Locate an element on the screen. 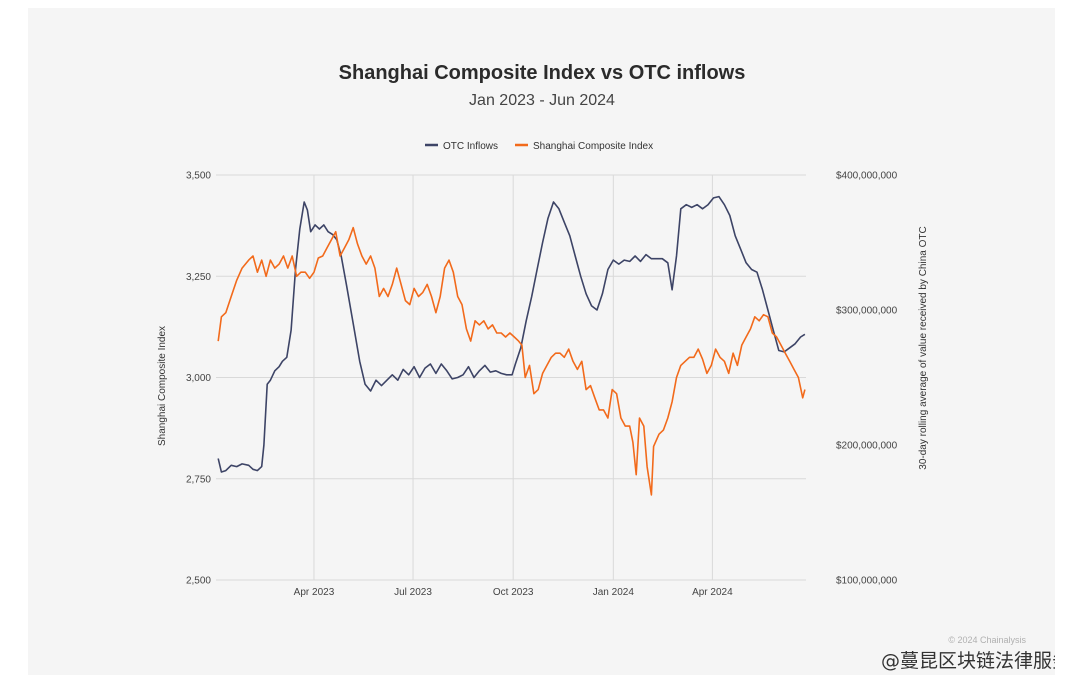 This screenshot has width=1080, height=687. x-tick-label: Jul 2023 is located at coordinates (413, 592).